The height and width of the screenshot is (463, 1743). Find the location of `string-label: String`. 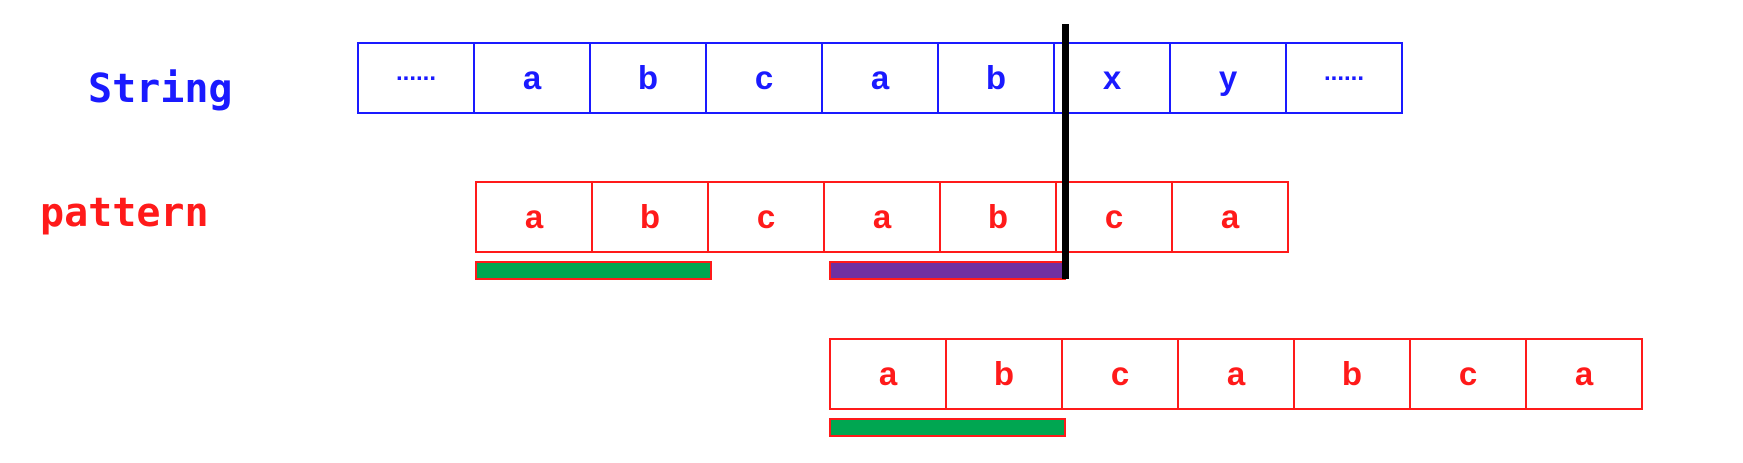

string-label: String is located at coordinates (160, 89).